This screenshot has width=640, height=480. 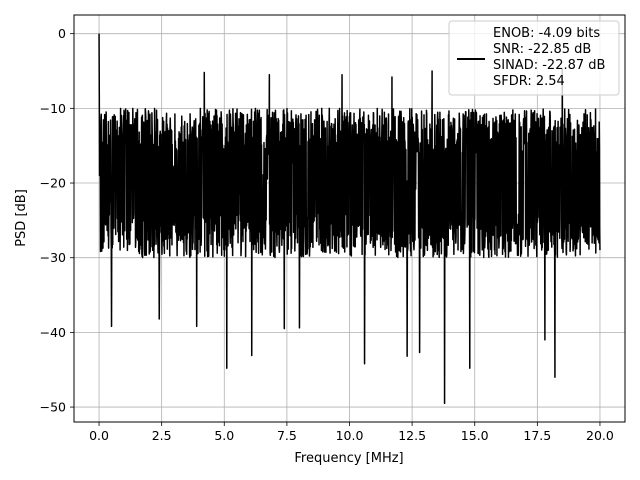 I want to click on y-tick-label: −10, so click(x=53, y=108).